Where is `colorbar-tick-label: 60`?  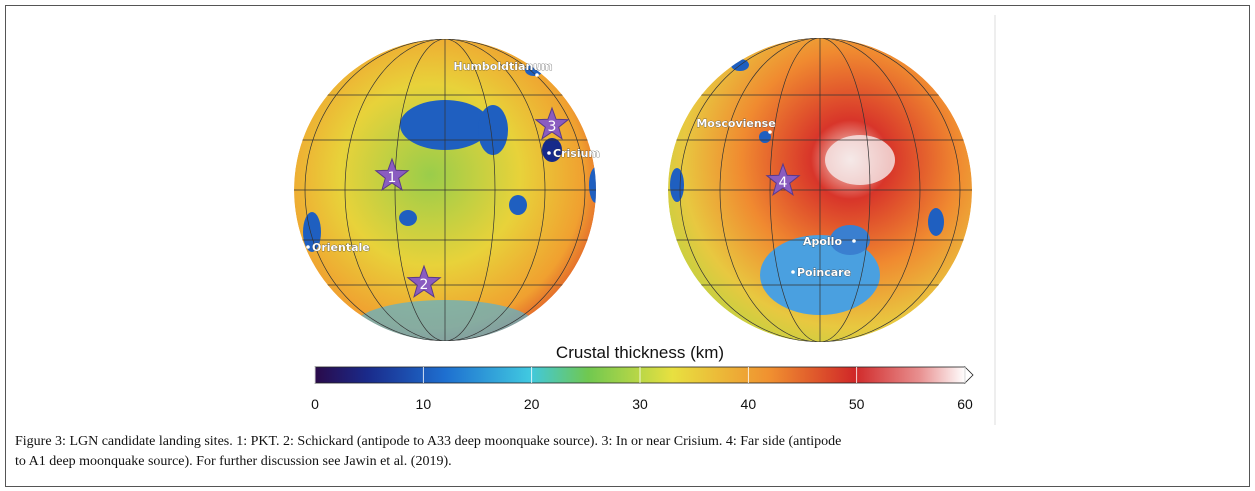
colorbar-tick-label: 60 is located at coordinates (965, 404).